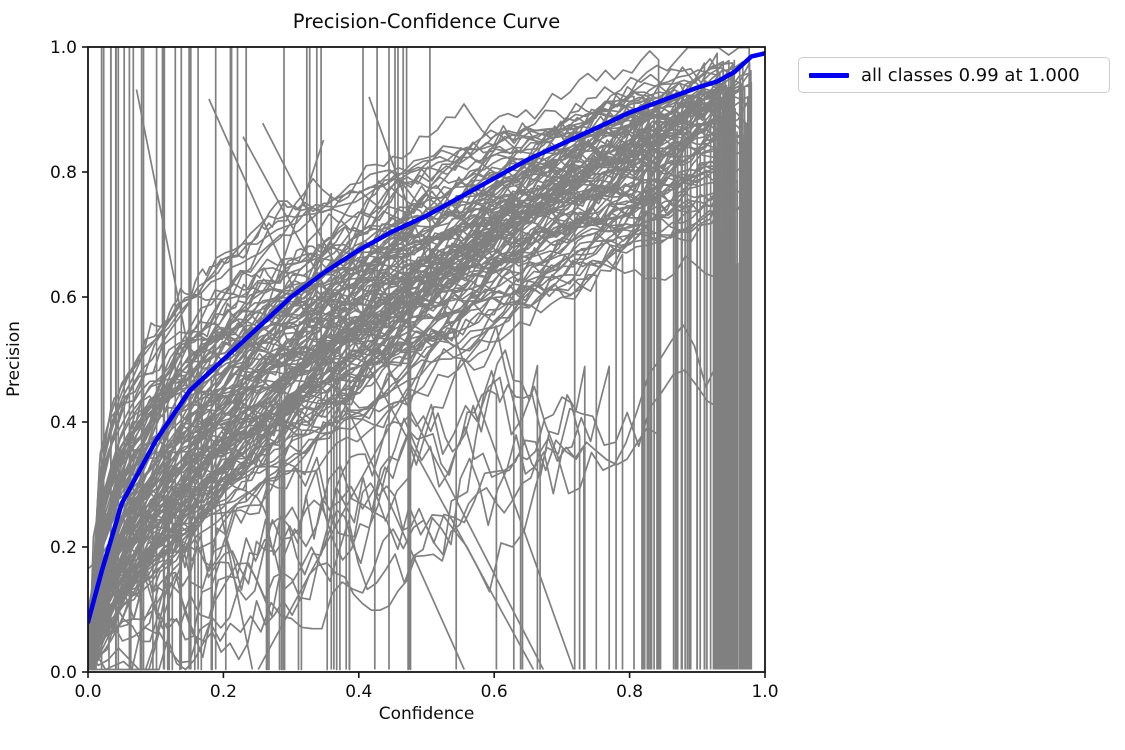  I want to click on y-tick-label: 1.0, so click(63, 48).